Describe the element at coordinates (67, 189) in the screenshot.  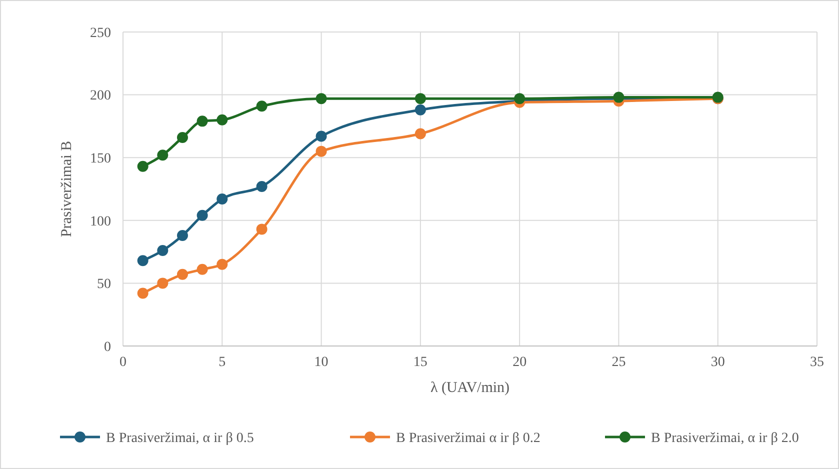
I see `y-axis-title: Prasiveržimai B` at that location.